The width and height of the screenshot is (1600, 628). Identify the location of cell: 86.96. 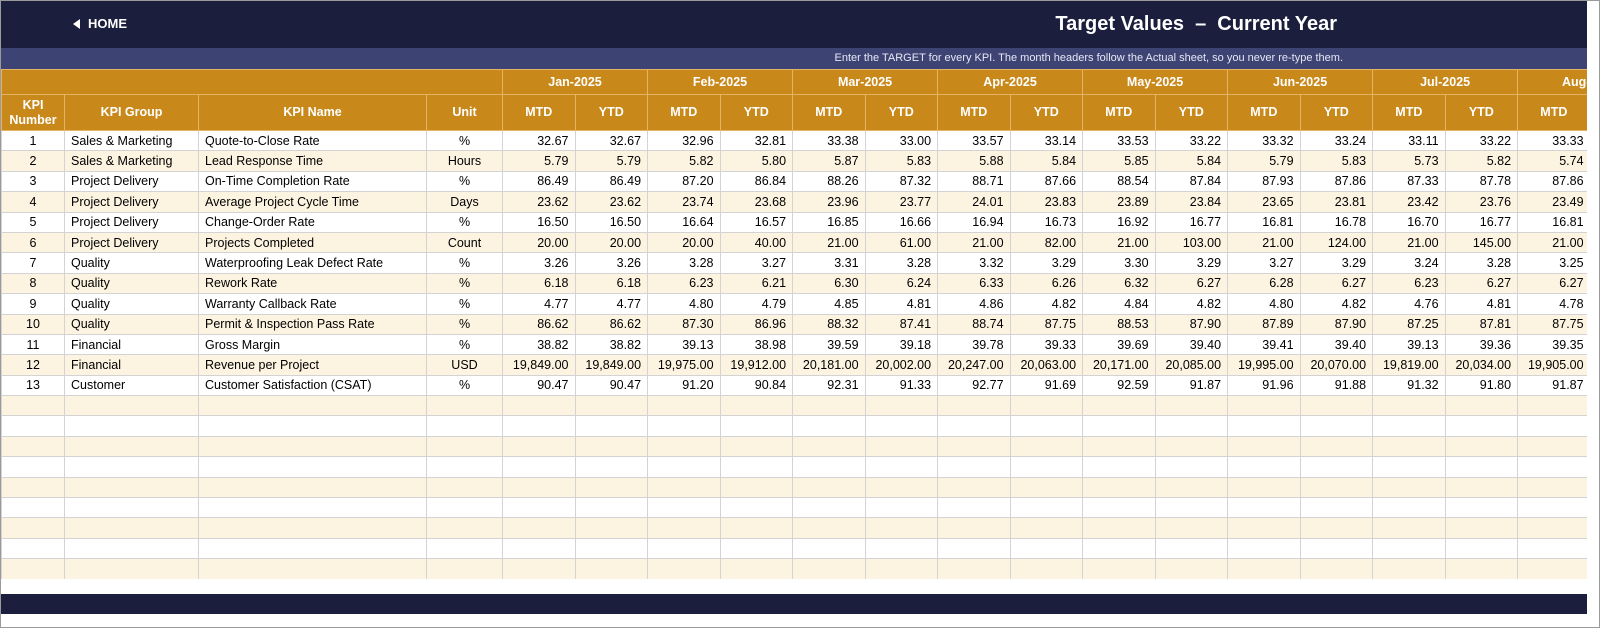
(756, 324).